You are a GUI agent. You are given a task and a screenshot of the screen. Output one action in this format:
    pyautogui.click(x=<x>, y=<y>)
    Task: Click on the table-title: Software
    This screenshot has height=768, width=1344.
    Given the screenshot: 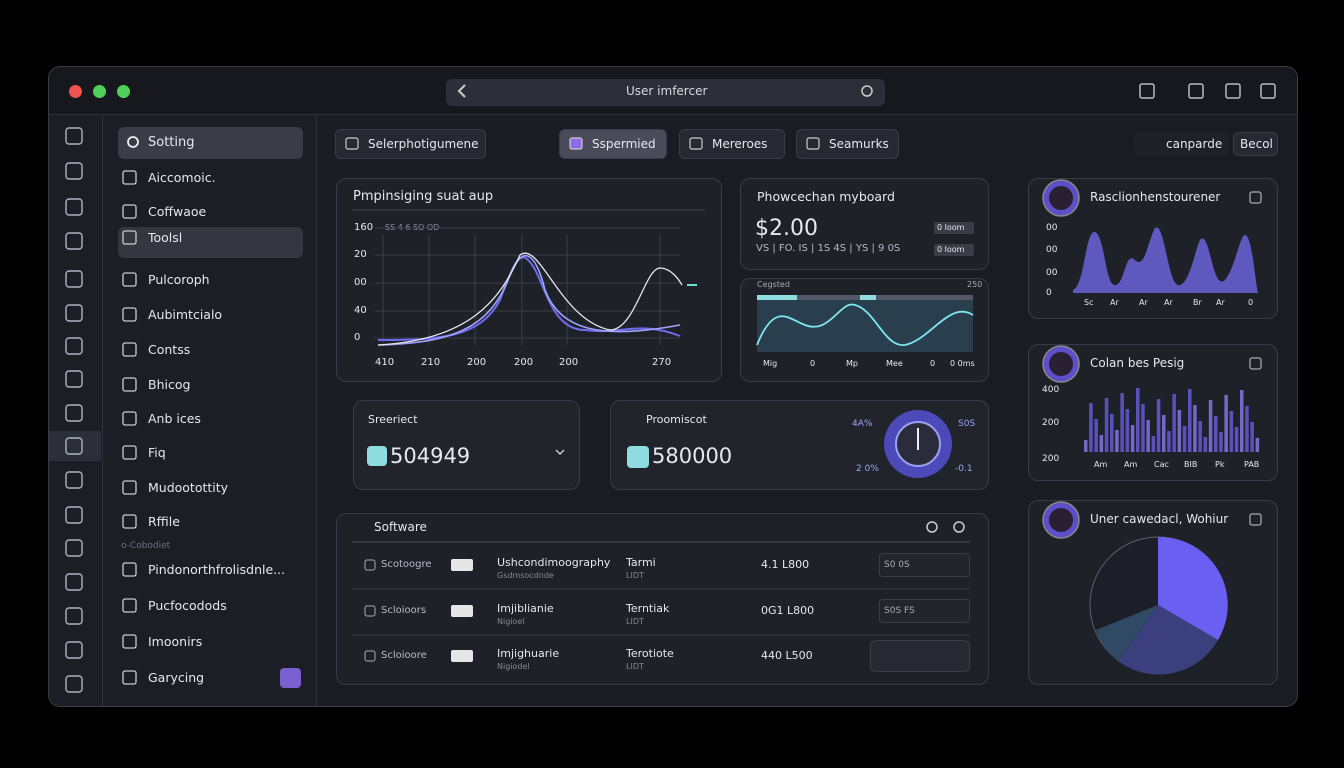 What is the action you would take?
    pyautogui.click(x=400, y=527)
    